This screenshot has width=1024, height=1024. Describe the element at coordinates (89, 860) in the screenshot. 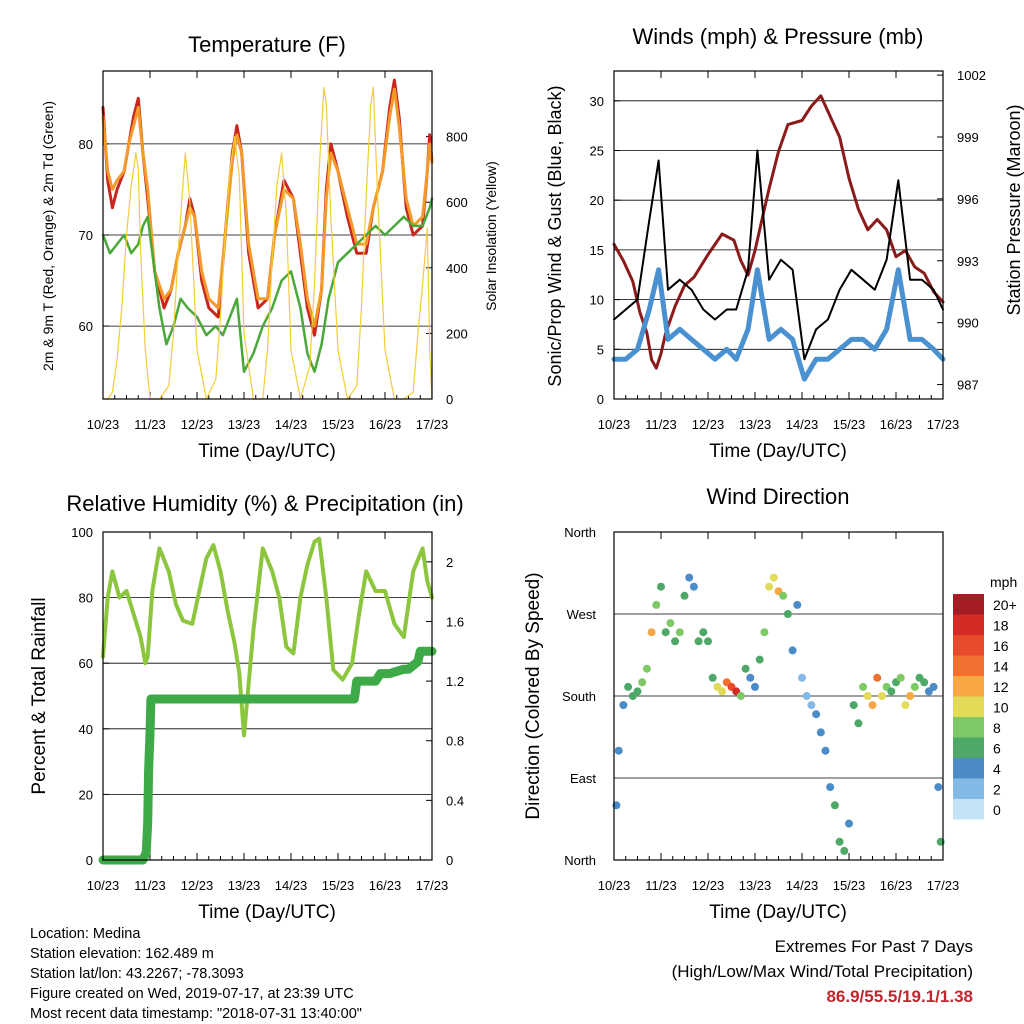

I see `y-tick-label: 0` at that location.